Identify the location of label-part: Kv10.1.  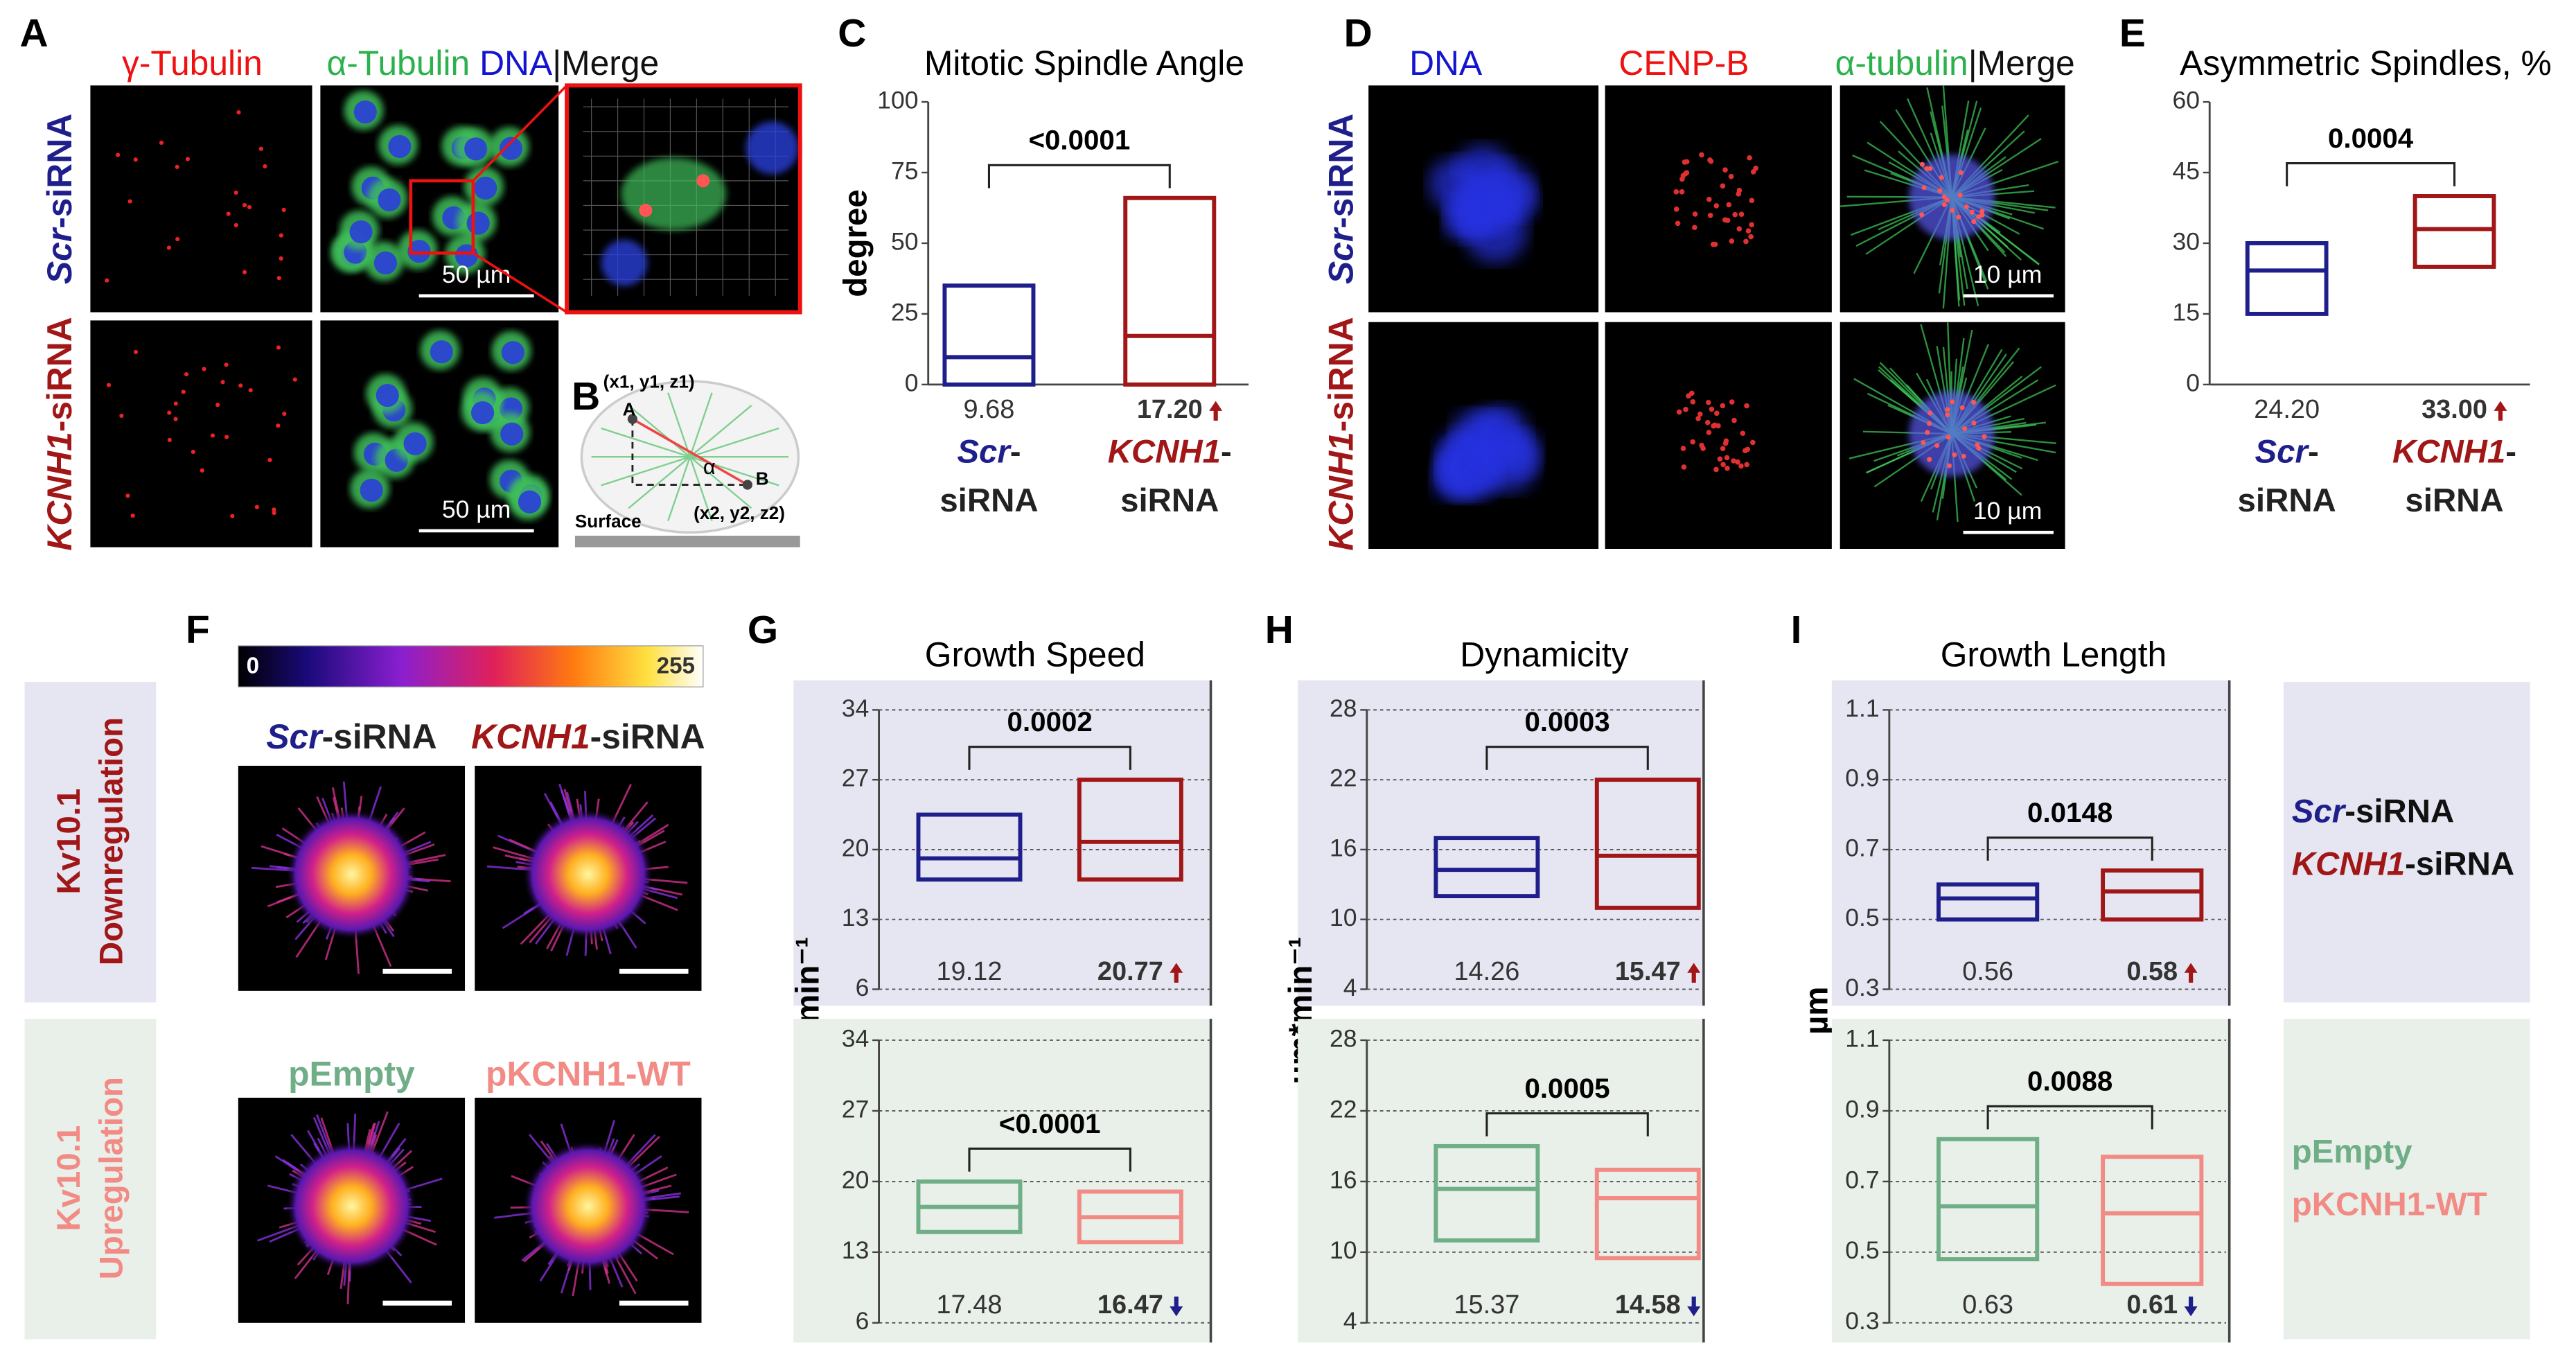
(68, 842).